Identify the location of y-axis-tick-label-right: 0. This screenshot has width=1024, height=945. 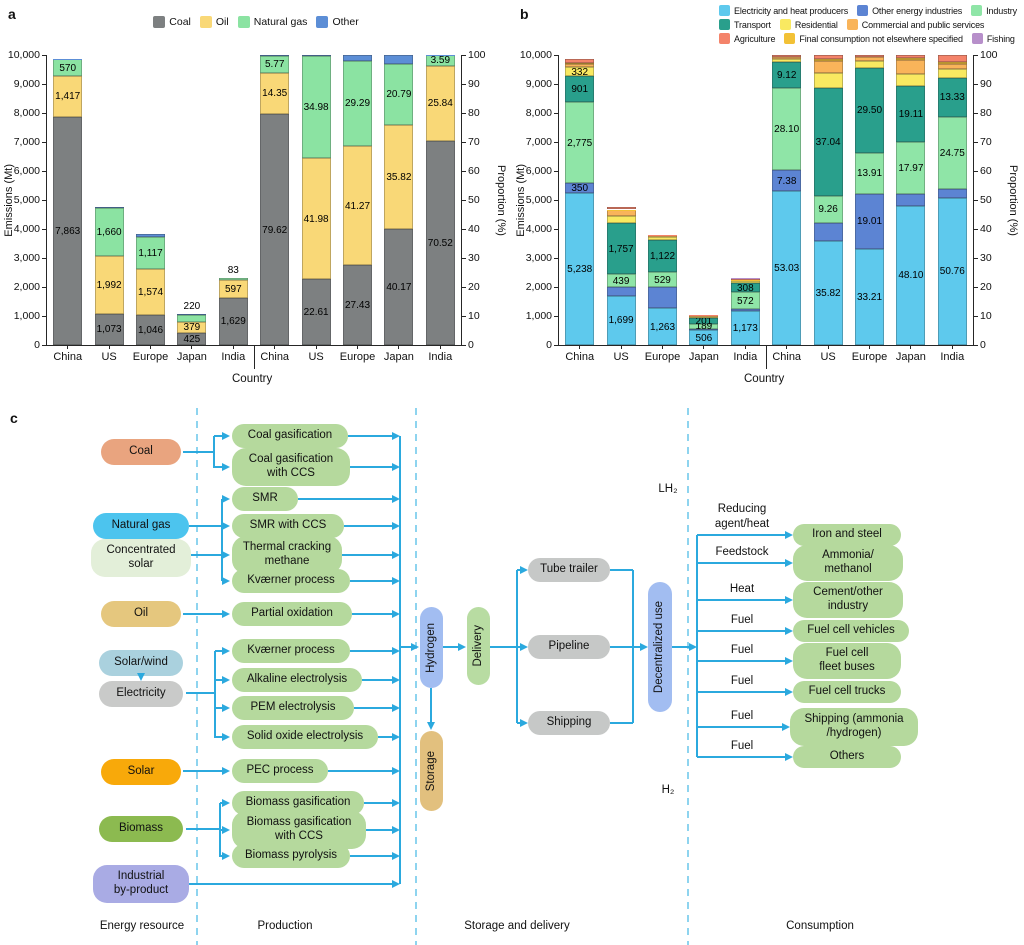
(471, 345).